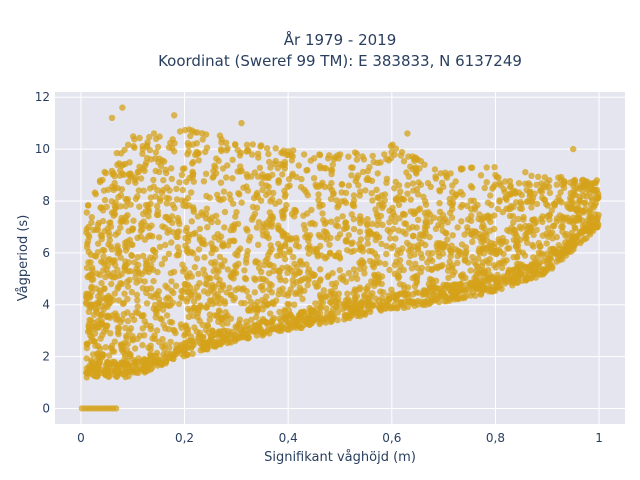 This screenshot has width=640, height=480. What do you see at coordinates (46, 408) in the screenshot?
I see `y-tick-label: 0` at bounding box center [46, 408].